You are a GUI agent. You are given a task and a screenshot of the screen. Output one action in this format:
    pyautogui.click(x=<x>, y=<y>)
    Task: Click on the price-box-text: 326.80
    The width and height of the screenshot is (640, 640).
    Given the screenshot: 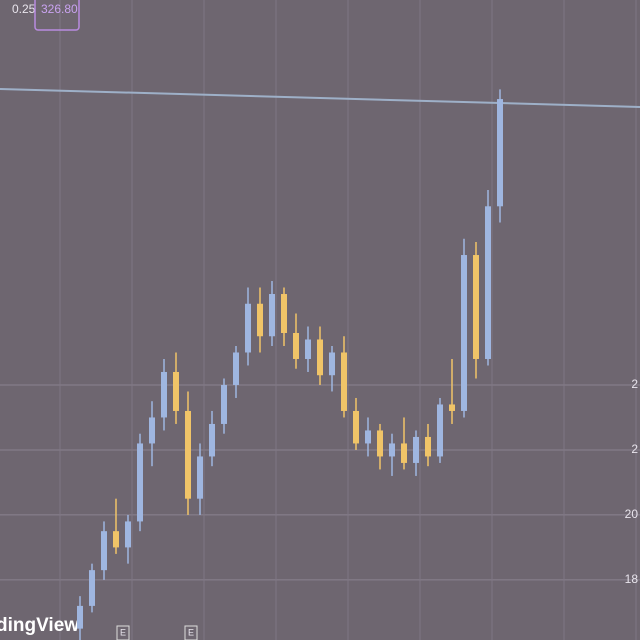 What is the action you would take?
    pyautogui.click(x=59, y=9)
    